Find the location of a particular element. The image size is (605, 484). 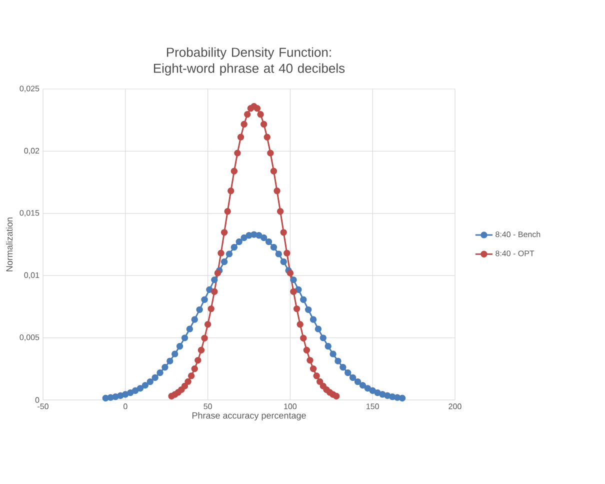

y-axis-title: Normalization is located at coordinates (9, 245).